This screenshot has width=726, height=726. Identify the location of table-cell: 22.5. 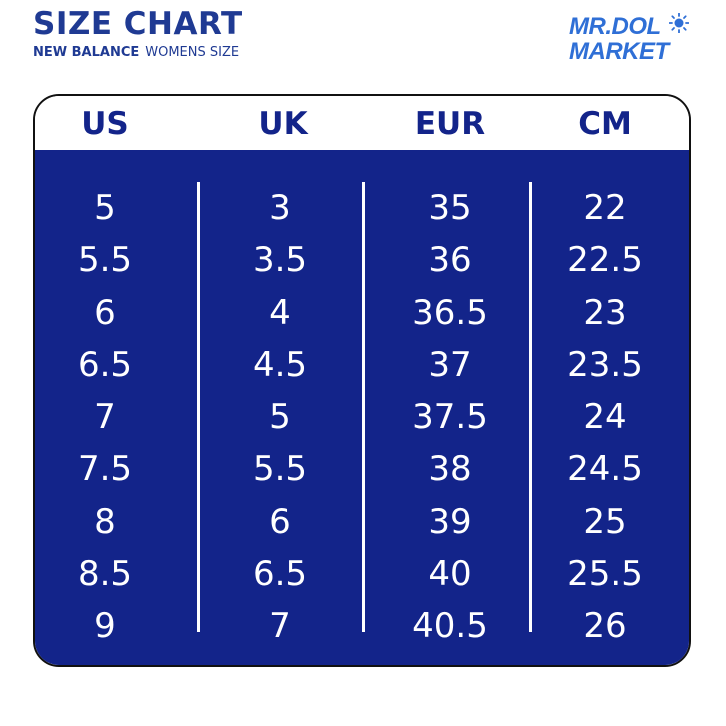
(605, 260).